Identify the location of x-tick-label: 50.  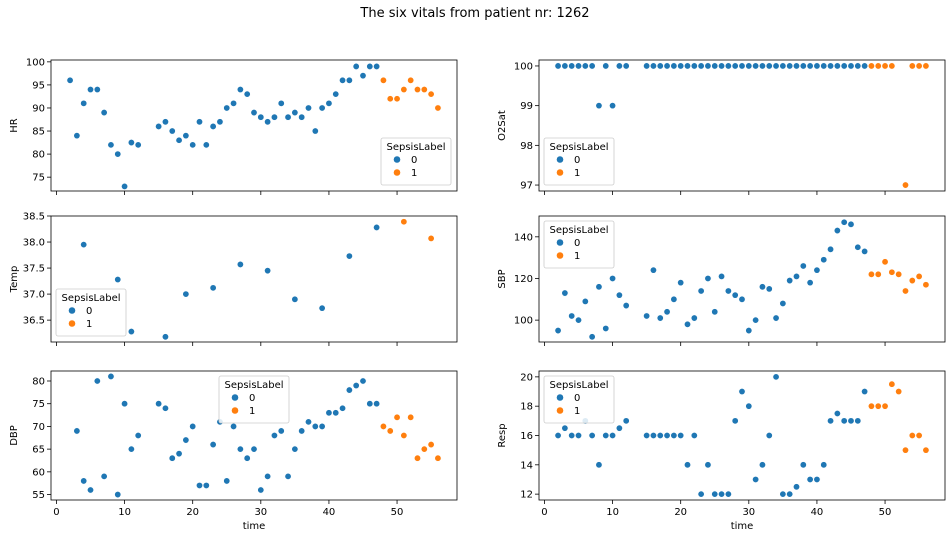
(397, 512).